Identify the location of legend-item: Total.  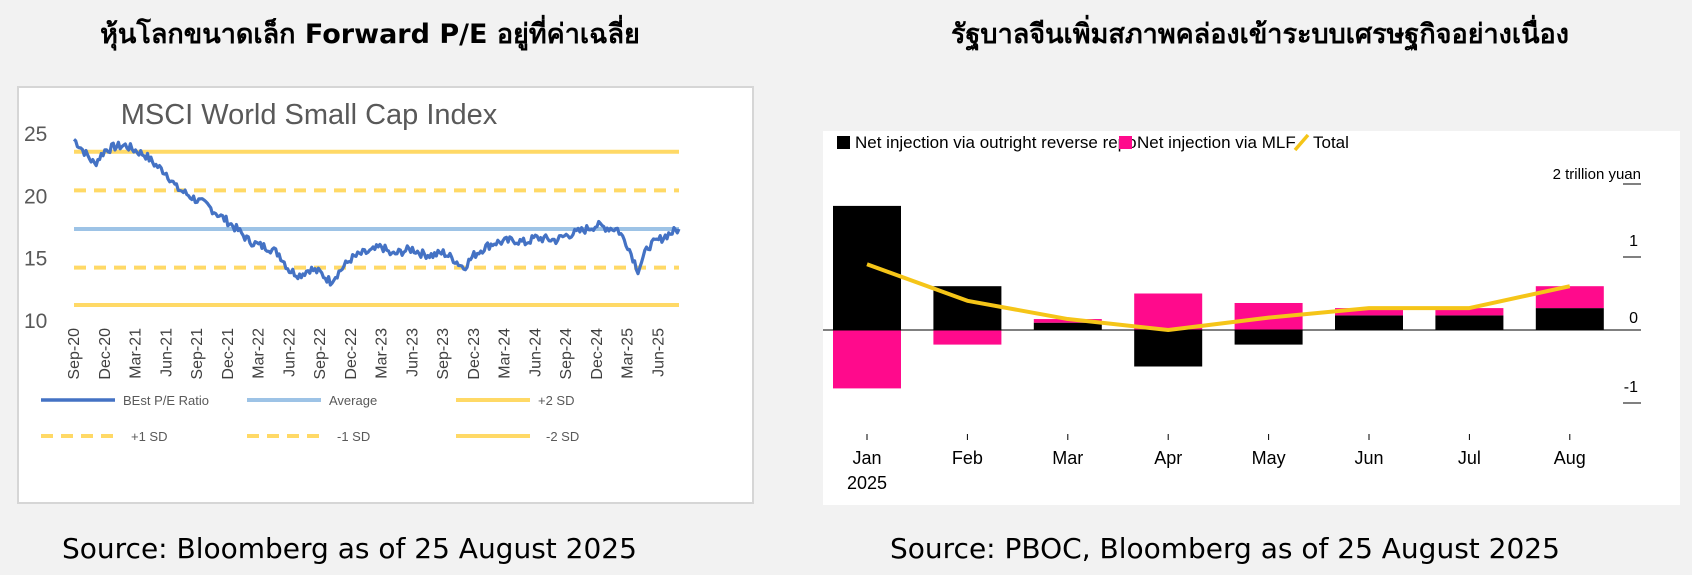
(1321, 142).